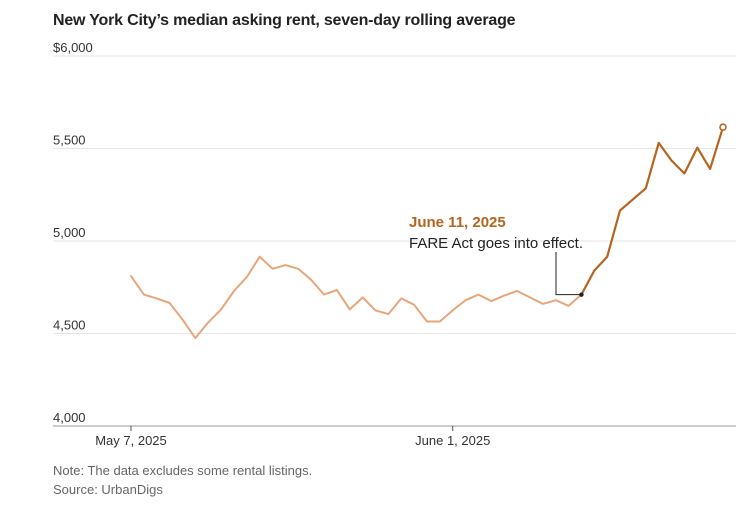 This screenshot has width=746, height=510. What do you see at coordinates (452, 440) in the screenshot?
I see `x-tick-label: June 1, 2025` at bounding box center [452, 440].